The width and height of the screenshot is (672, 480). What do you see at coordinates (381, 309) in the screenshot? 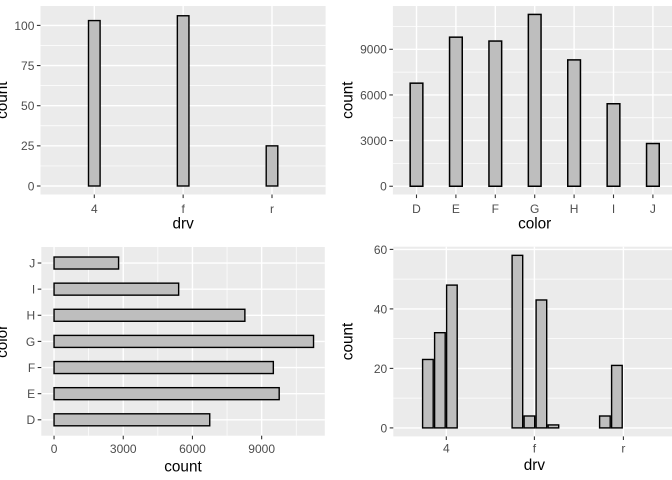
I see `svg-text: 40` at bounding box center [381, 309].